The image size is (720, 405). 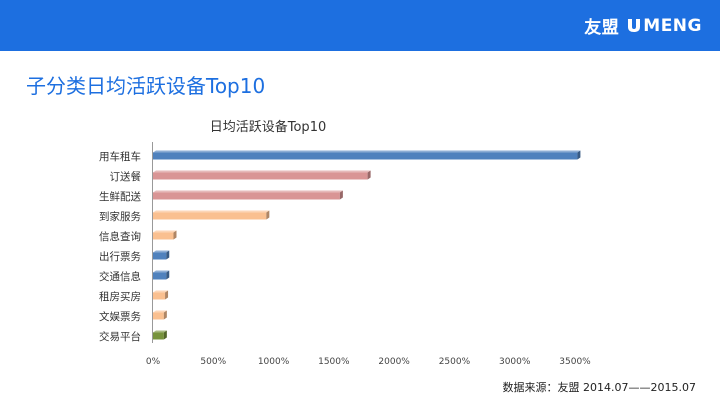 What do you see at coordinates (120, 296) in the screenshot?
I see `category-label: 租房买房` at bounding box center [120, 296].